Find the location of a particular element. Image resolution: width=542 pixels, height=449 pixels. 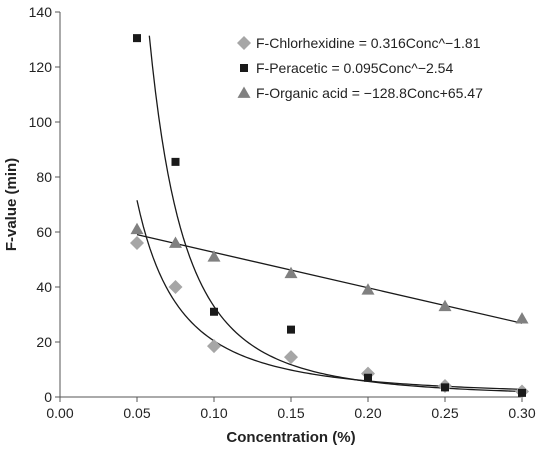

x-tick-label: 0.20 is located at coordinates (367, 413).